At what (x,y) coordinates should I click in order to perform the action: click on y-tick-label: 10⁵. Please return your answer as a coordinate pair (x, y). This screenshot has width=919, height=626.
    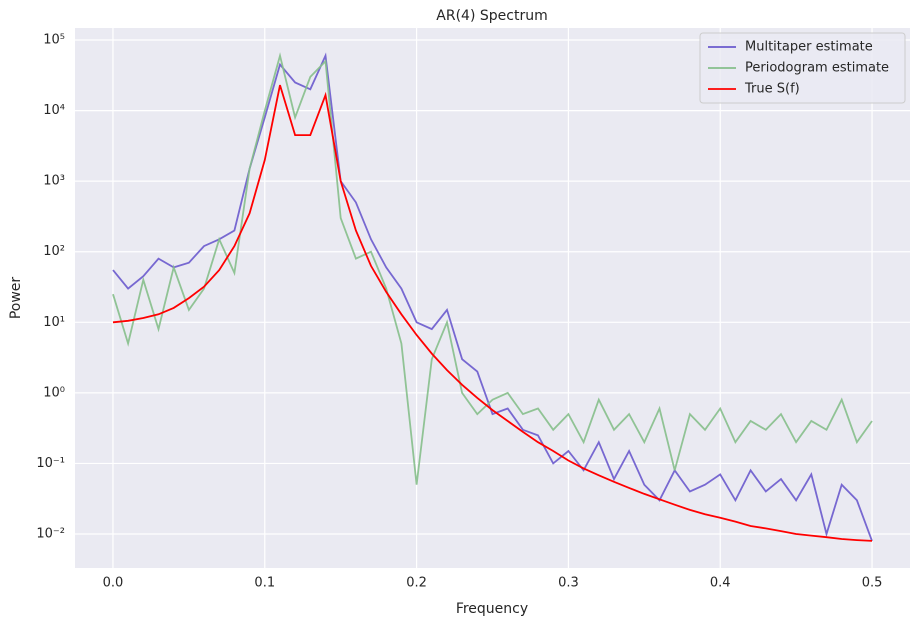
    Looking at the image, I should click on (54, 40).